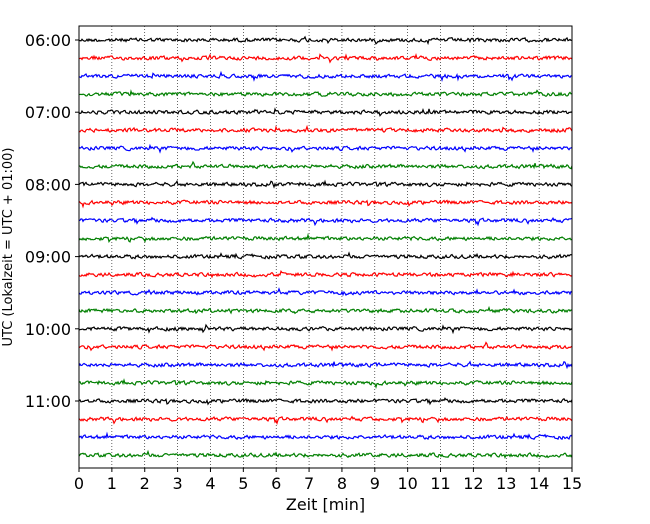 The width and height of the screenshot is (650, 524). I want to click on x-axis-ticks: 0 1 2 3 4 5 6 7 8 9 10 11 12 13 14 15, so click(328, 480).